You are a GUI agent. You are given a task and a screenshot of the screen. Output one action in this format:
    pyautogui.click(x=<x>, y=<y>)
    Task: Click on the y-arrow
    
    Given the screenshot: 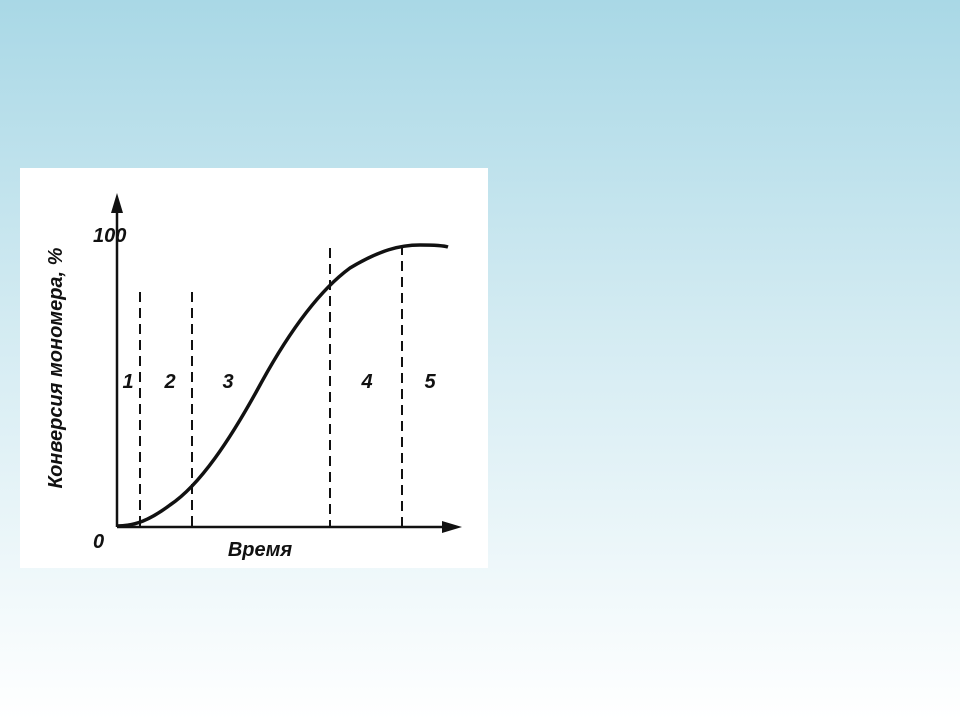 What is the action you would take?
    pyautogui.click(x=117, y=203)
    